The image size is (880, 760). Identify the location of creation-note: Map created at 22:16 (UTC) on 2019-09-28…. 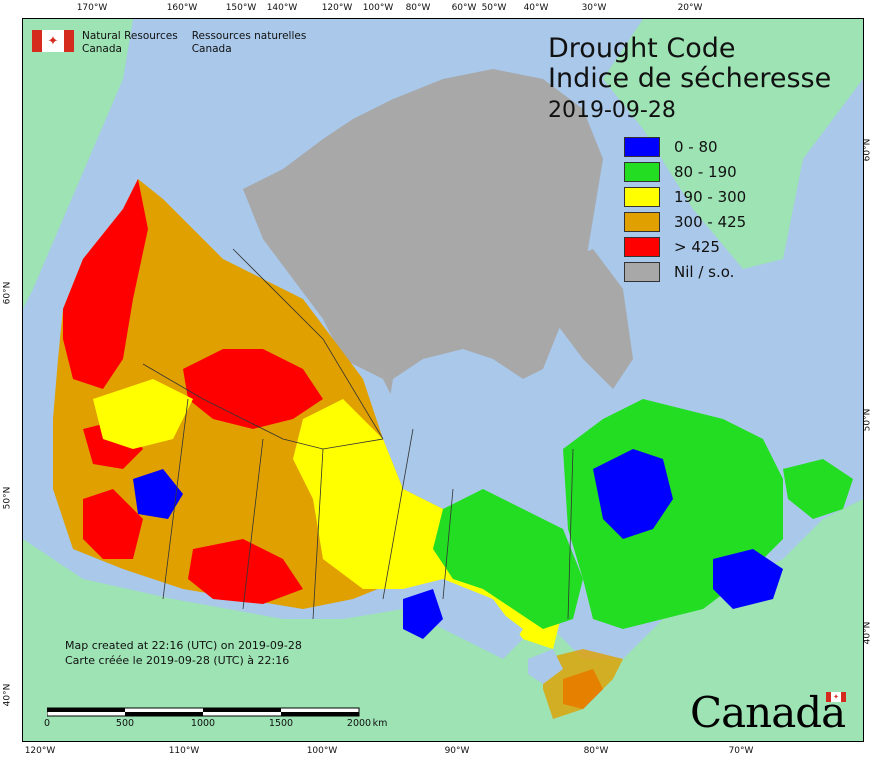
(183, 653).